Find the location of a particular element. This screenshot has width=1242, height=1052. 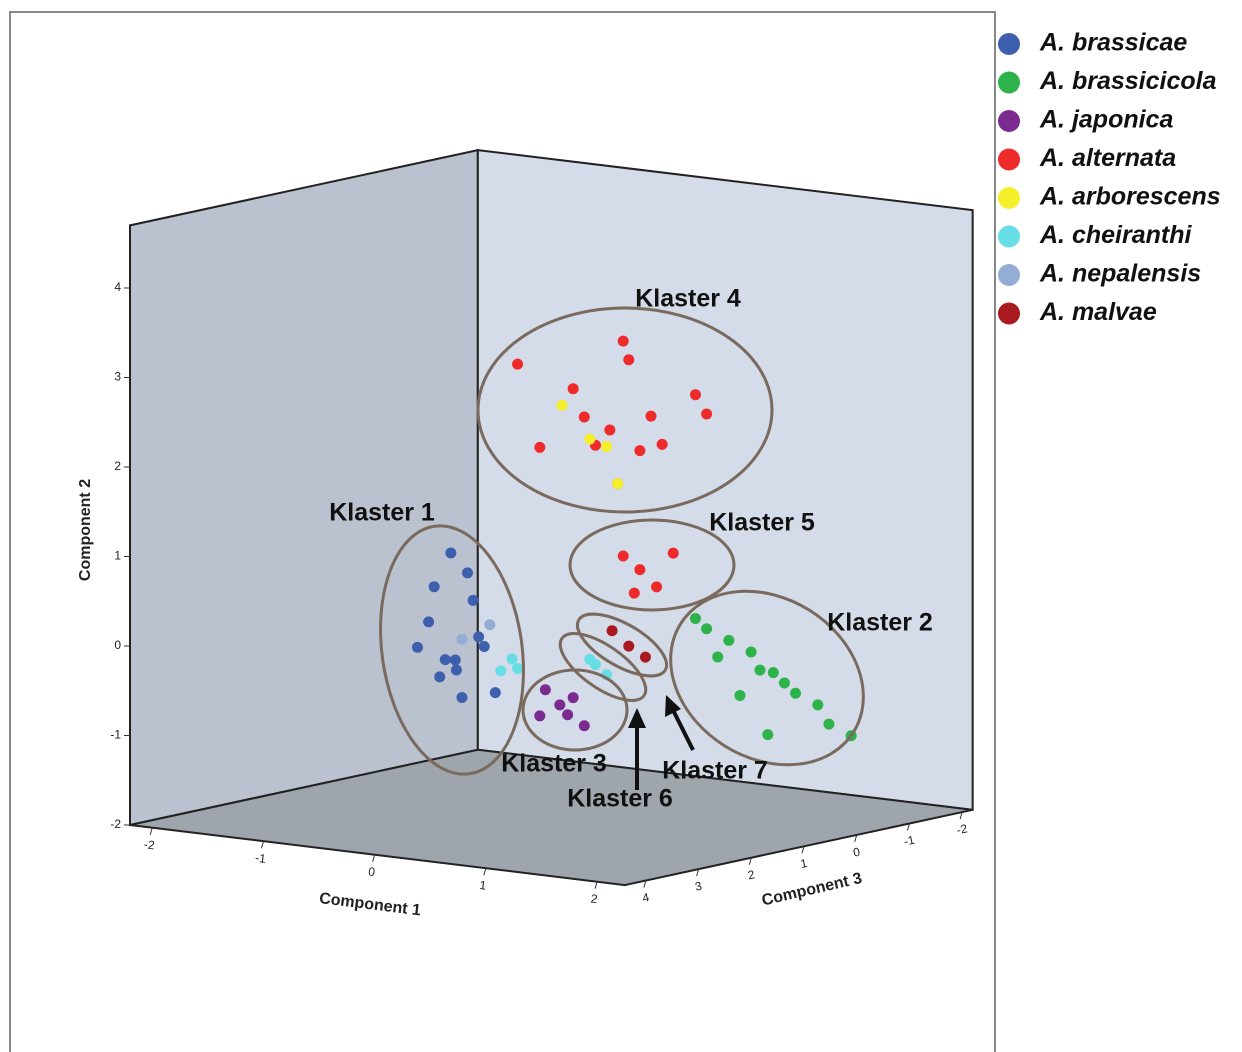

z-tick-label: 0 is located at coordinates (857, 851).